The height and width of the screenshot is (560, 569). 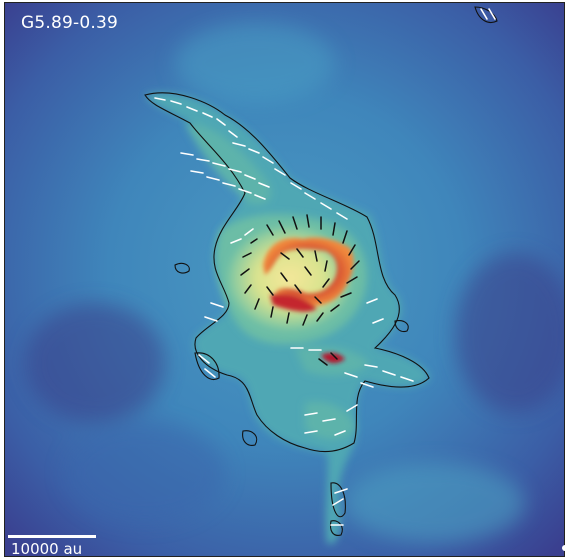 What do you see at coordinates (52, 536) in the screenshot?
I see `scale-bar` at bounding box center [52, 536].